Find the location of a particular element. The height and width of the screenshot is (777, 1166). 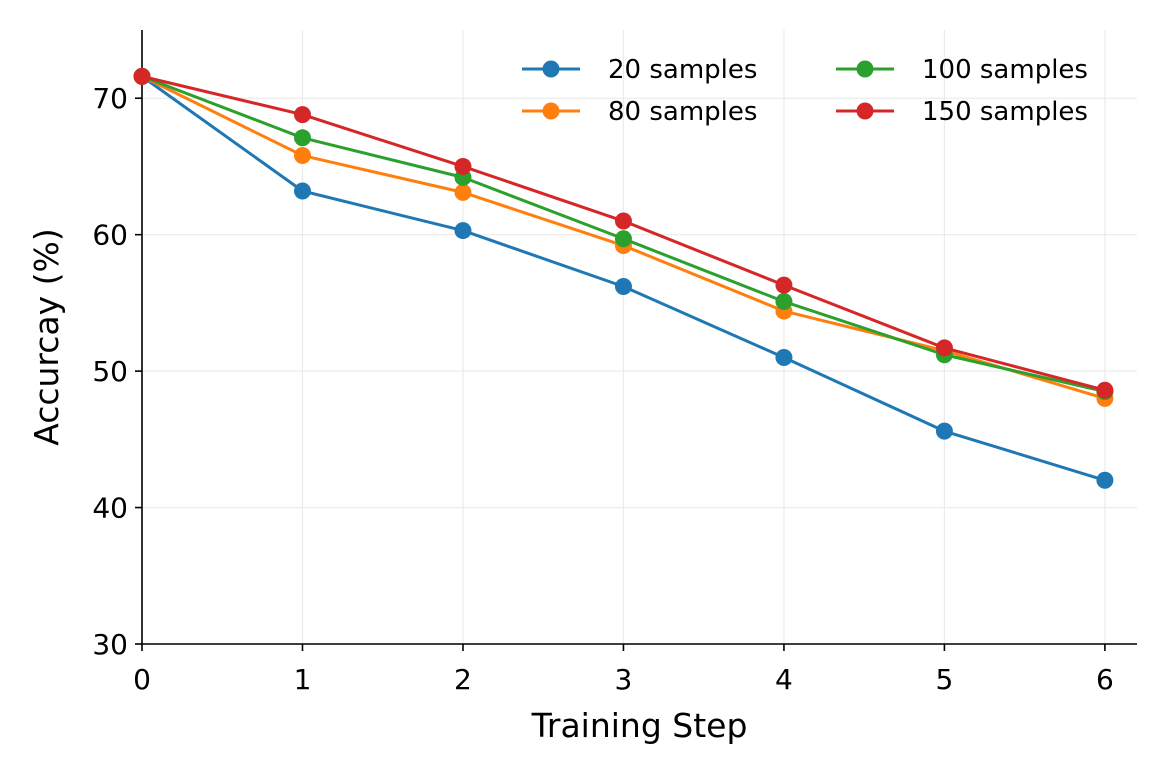

x-tick-label: 6 is located at coordinates (1105, 679).